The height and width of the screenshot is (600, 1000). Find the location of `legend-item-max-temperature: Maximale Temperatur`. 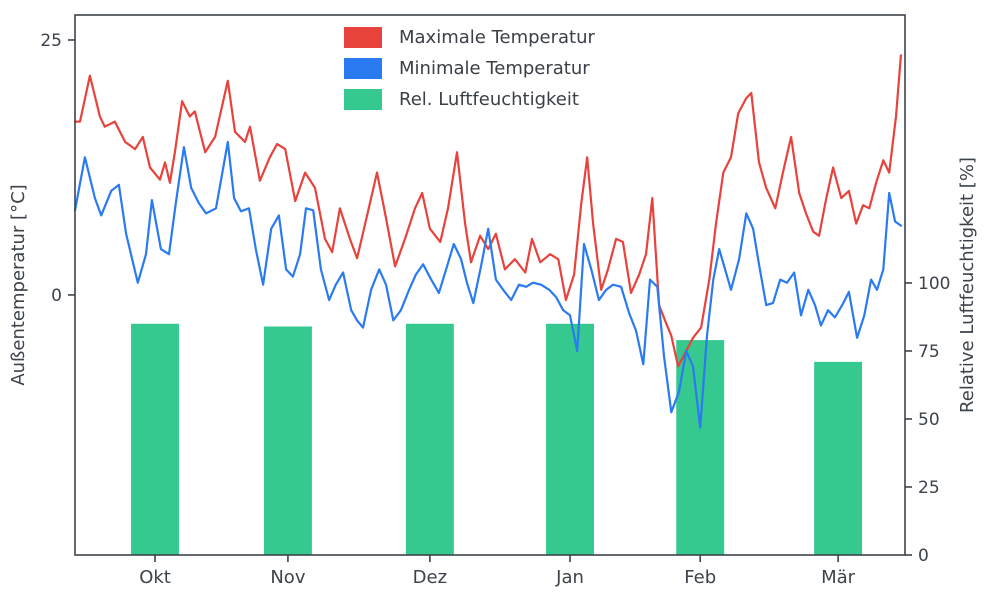

legend-item-max-temperature: Maximale Temperatur is located at coordinates (469, 37).